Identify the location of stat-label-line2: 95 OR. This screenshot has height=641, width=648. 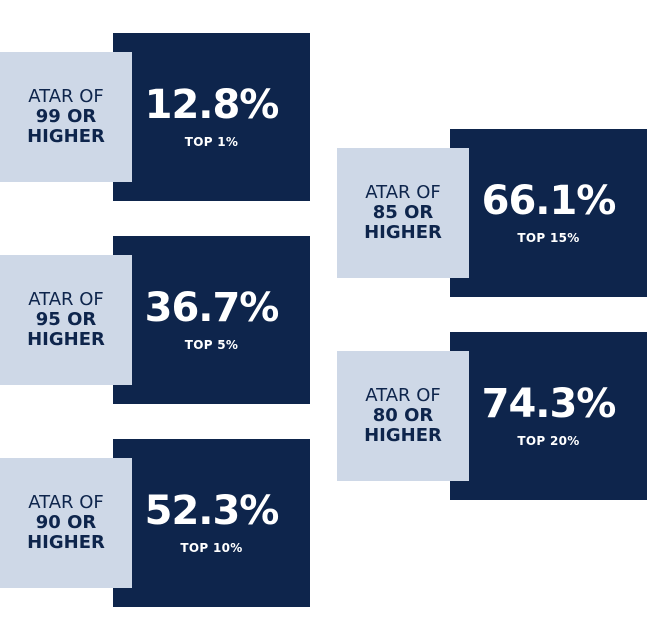
(66, 319).